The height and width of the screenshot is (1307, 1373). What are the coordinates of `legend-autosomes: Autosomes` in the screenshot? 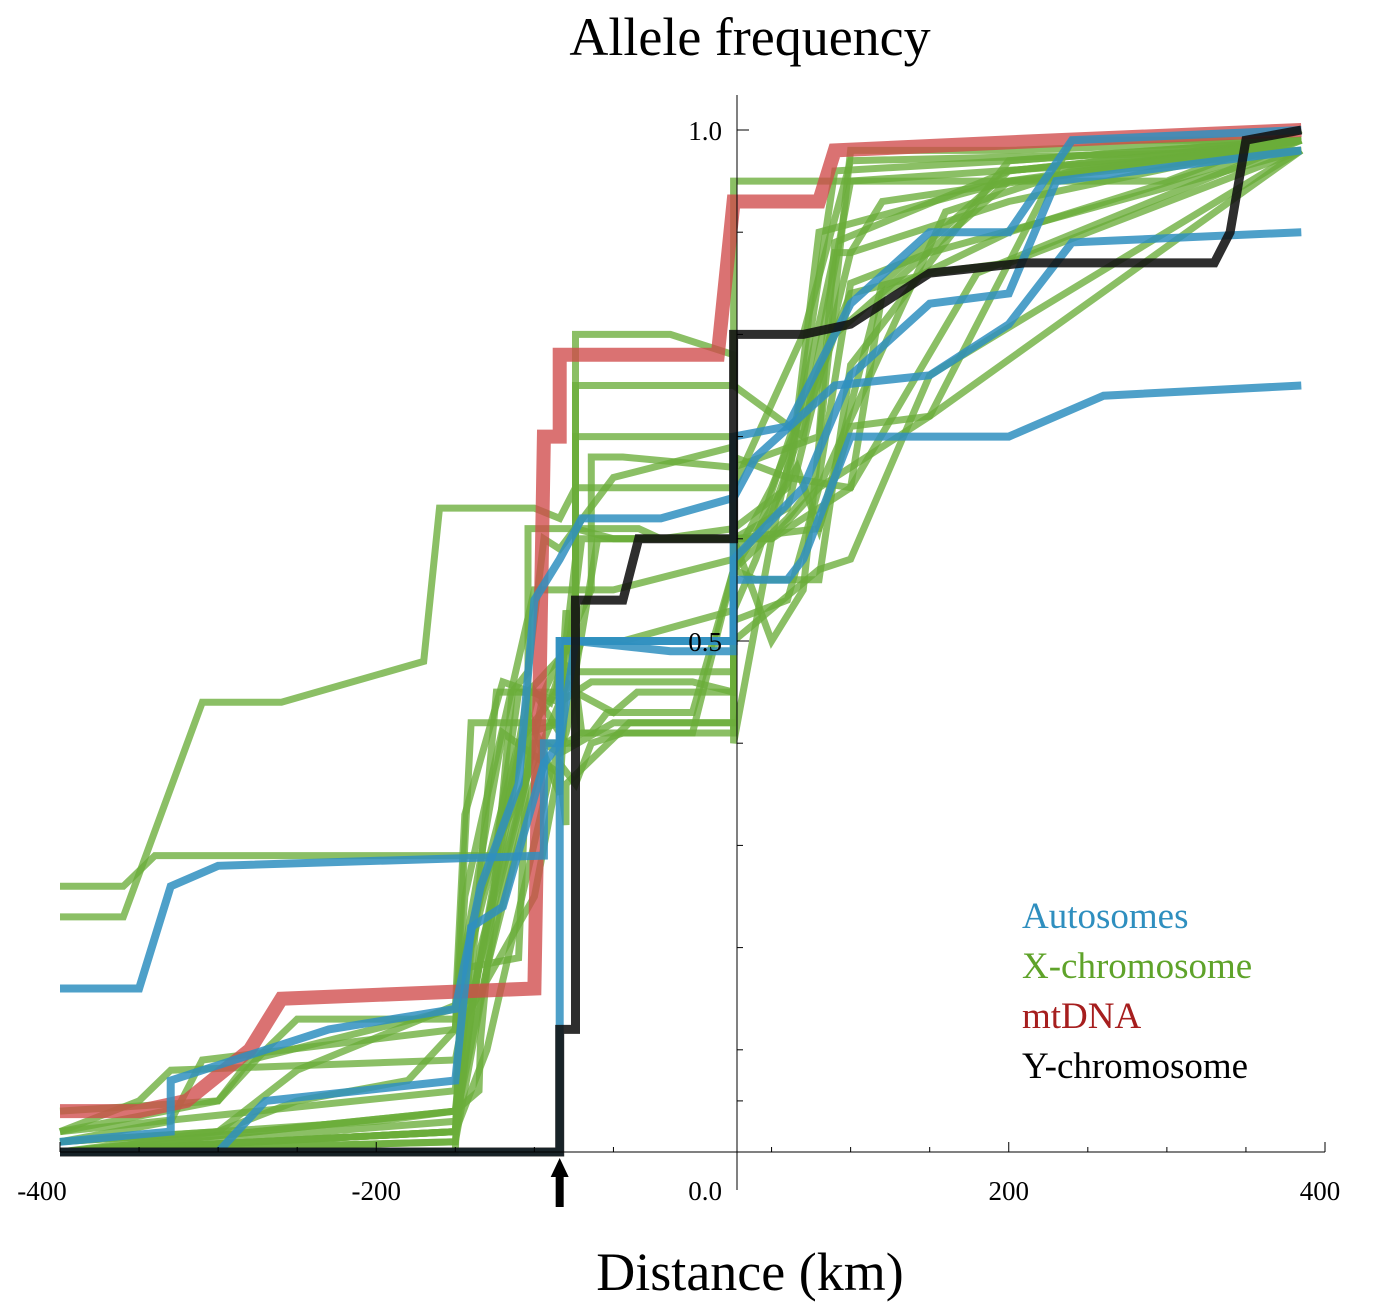 It's located at (1105, 916).